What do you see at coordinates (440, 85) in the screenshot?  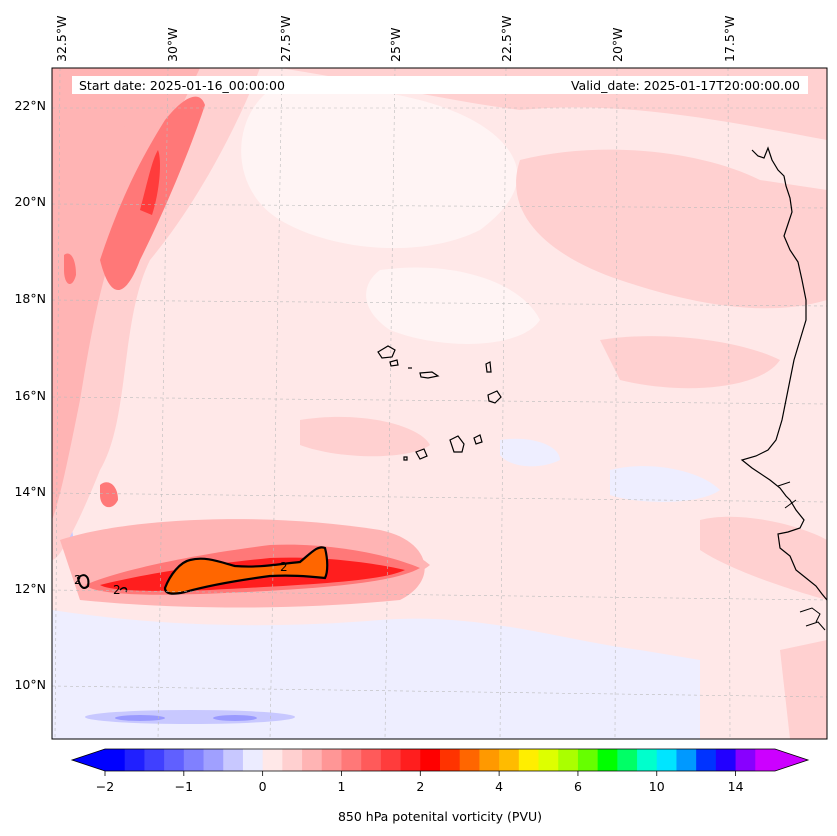 I see `header-box` at bounding box center [440, 85].